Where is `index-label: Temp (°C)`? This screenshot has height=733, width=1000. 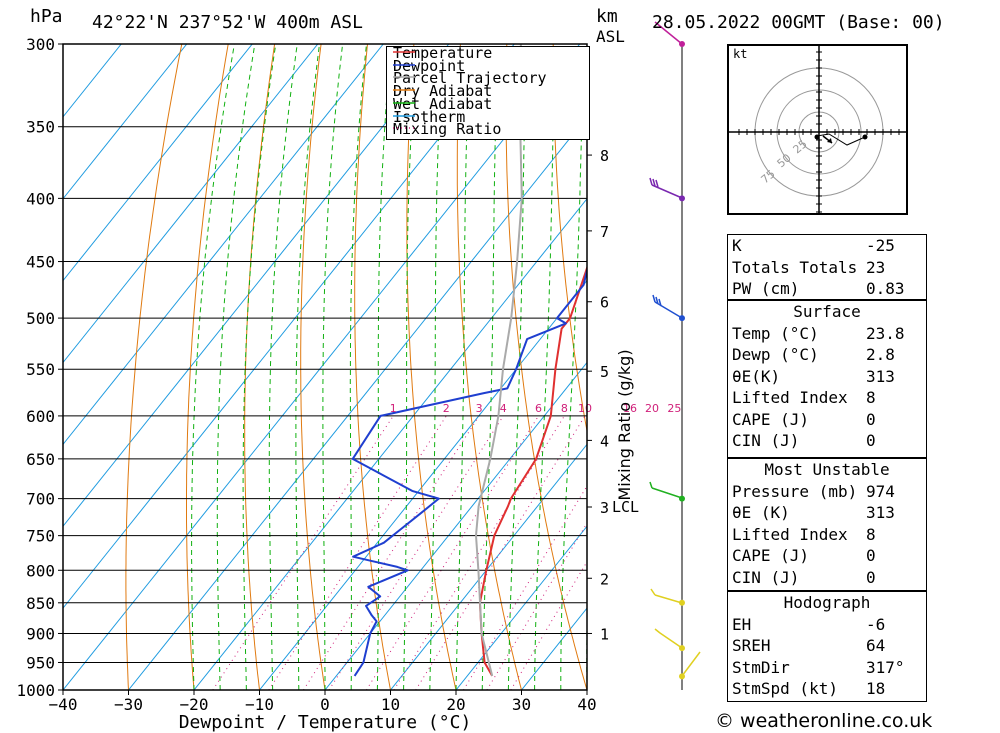
index-label: Temp (°C) is located at coordinates (775, 333).